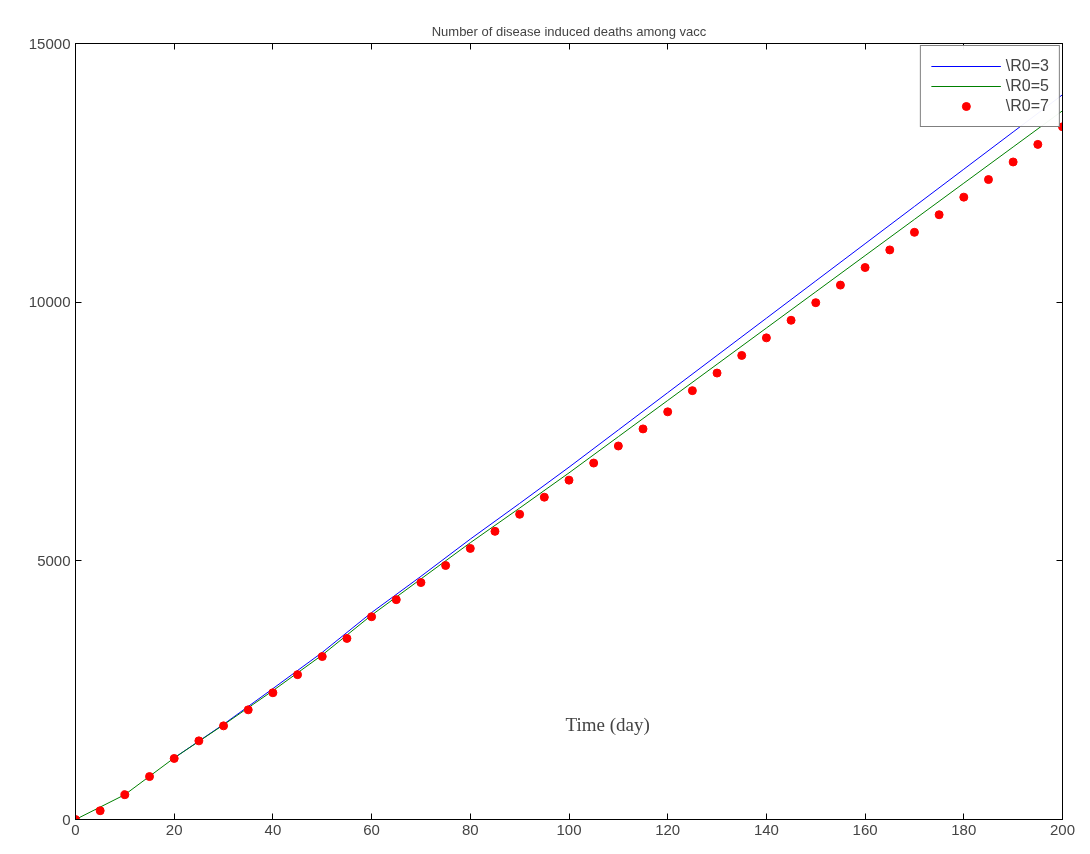 Image resolution: width=1090 pixels, height=854 pixels. Describe the element at coordinates (1027, 66) in the screenshot. I see `legend-label: \R0=3` at that location.